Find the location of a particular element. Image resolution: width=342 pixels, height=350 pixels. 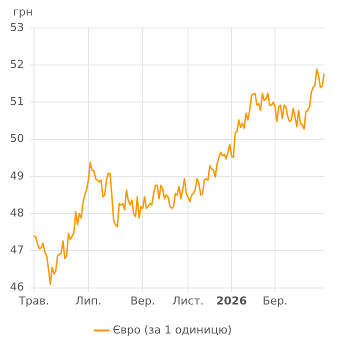

x-tick-label: Лип. is located at coordinates (88, 301).